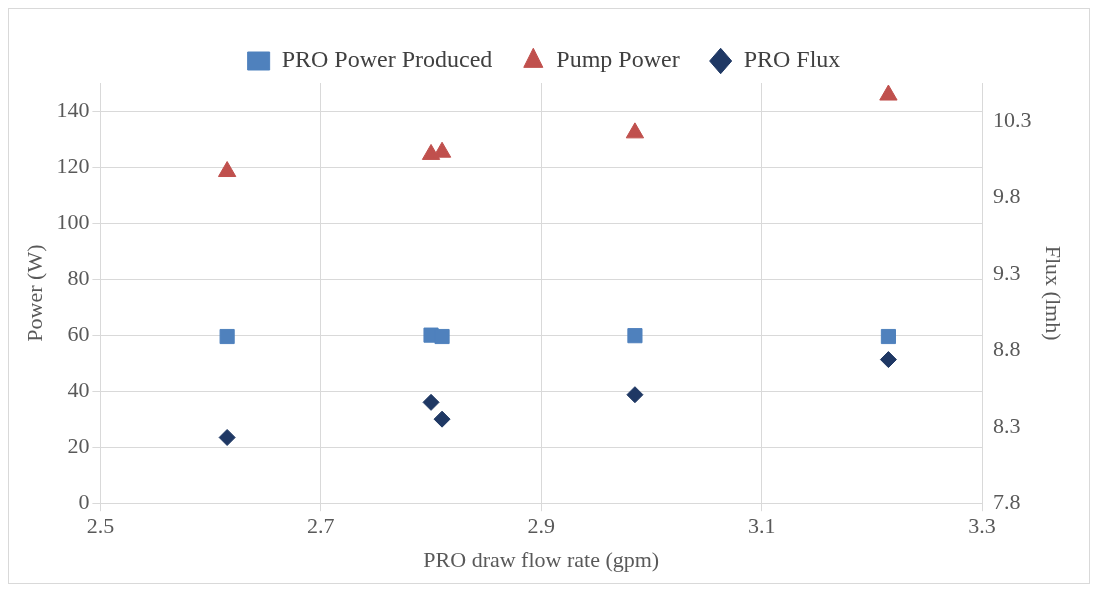 This screenshot has width=1098, height=592. Describe the element at coordinates (100, 526) in the screenshot. I see `x-tick-label: 2.5` at that location.